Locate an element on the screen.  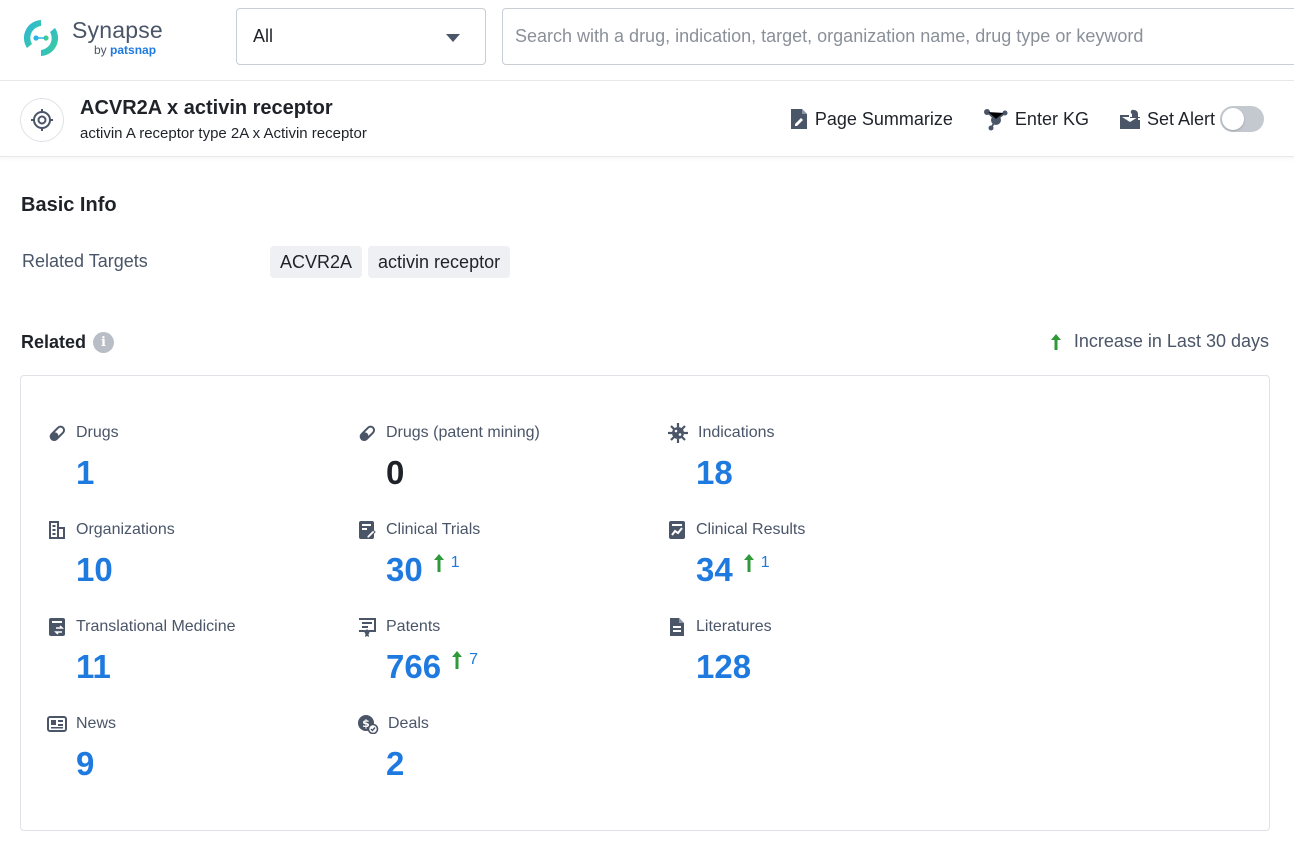
target-icon is located at coordinates (42, 120).